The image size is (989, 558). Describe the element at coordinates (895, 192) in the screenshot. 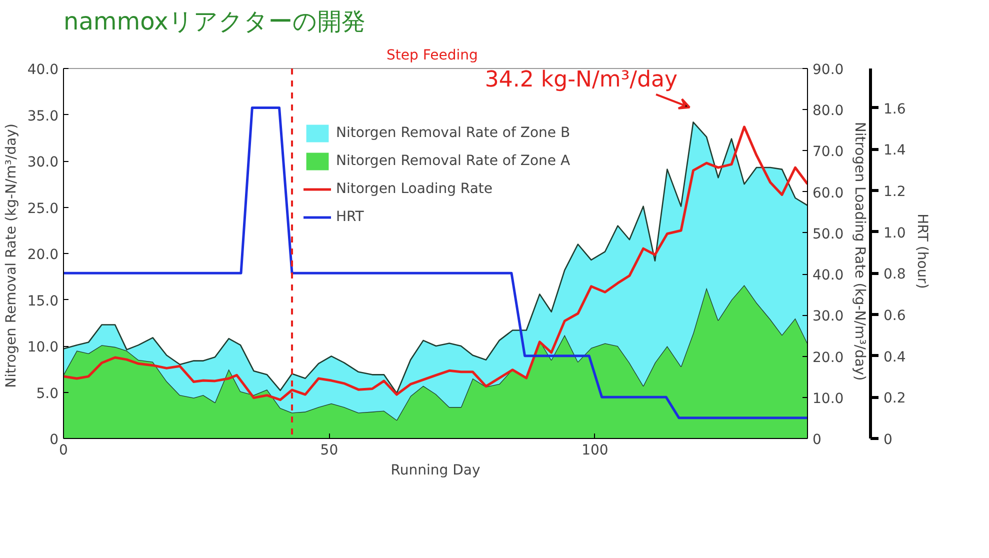

I see `y3-tick-label: 1.2` at that location.